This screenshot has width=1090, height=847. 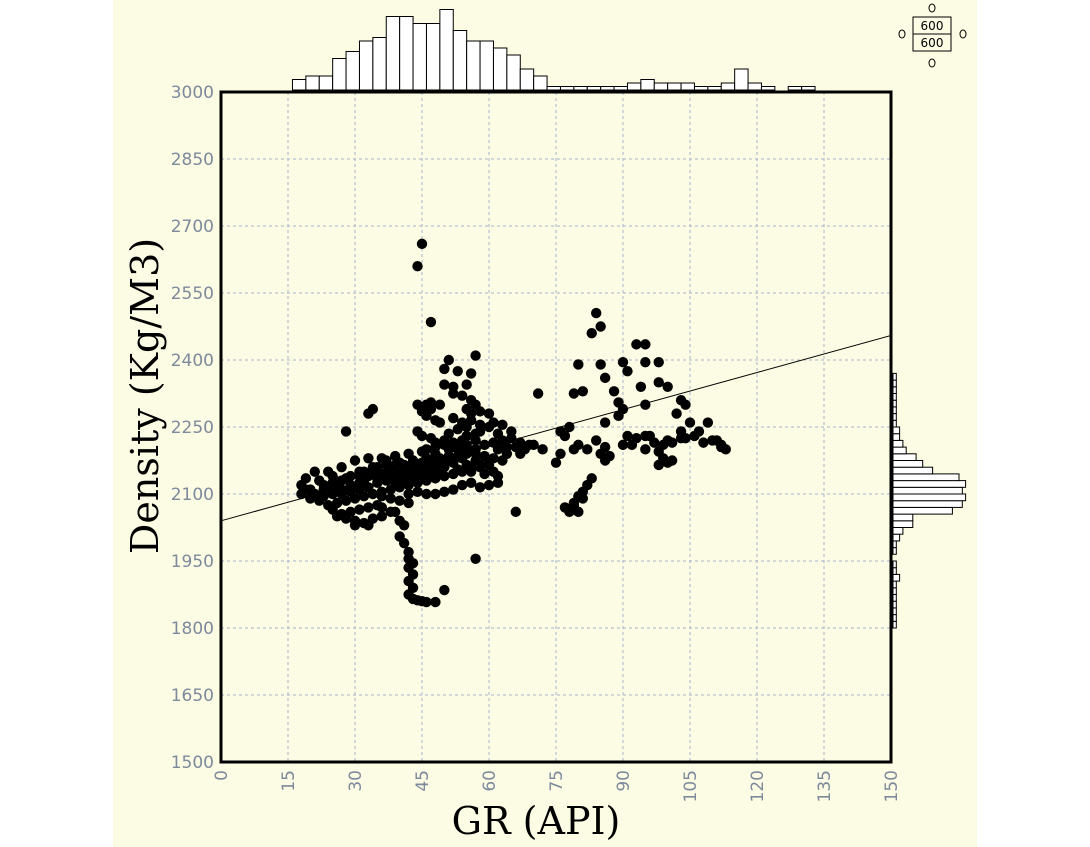 What do you see at coordinates (929, 500) in the screenshot?
I see `y-histogram` at bounding box center [929, 500].